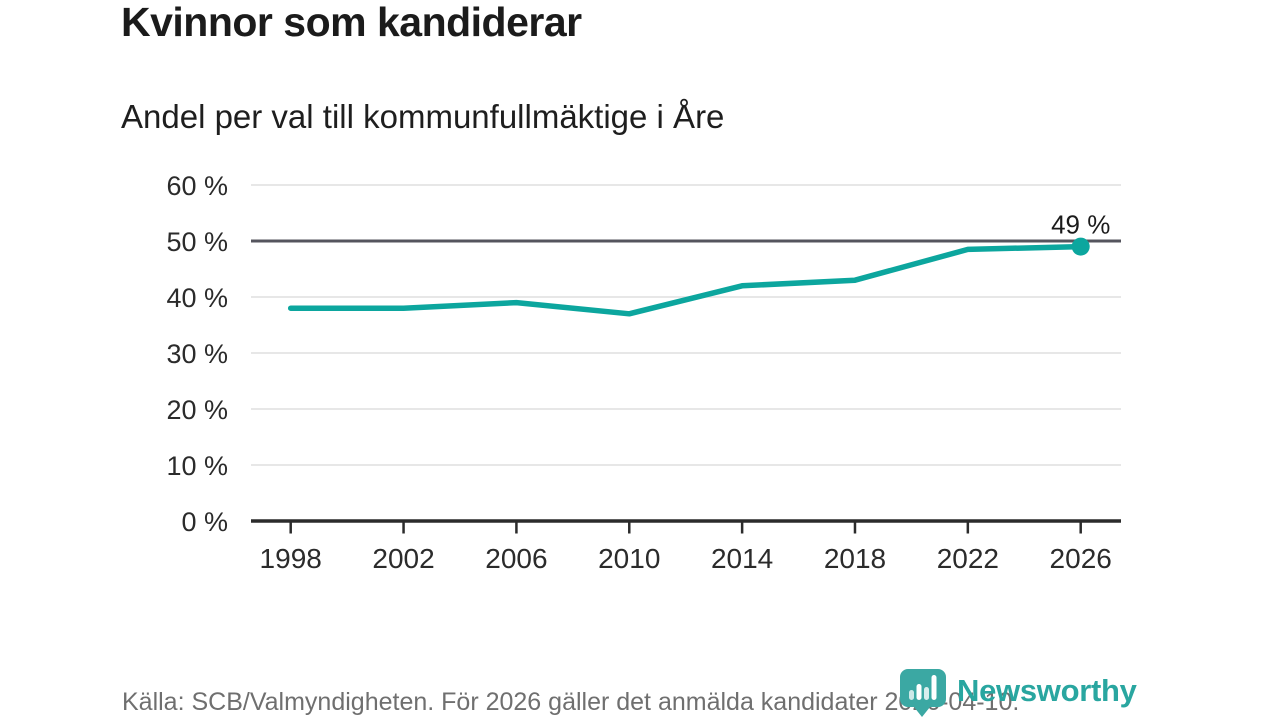  What do you see at coordinates (204, 522) in the screenshot?
I see `y-axis-label: 0 %` at bounding box center [204, 522].